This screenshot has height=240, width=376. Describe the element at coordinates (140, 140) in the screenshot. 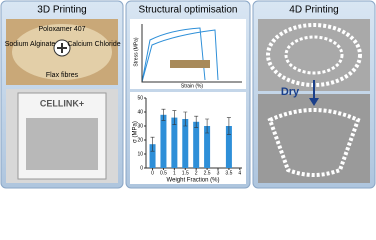

I see `y-tick-label: 20` at that location.